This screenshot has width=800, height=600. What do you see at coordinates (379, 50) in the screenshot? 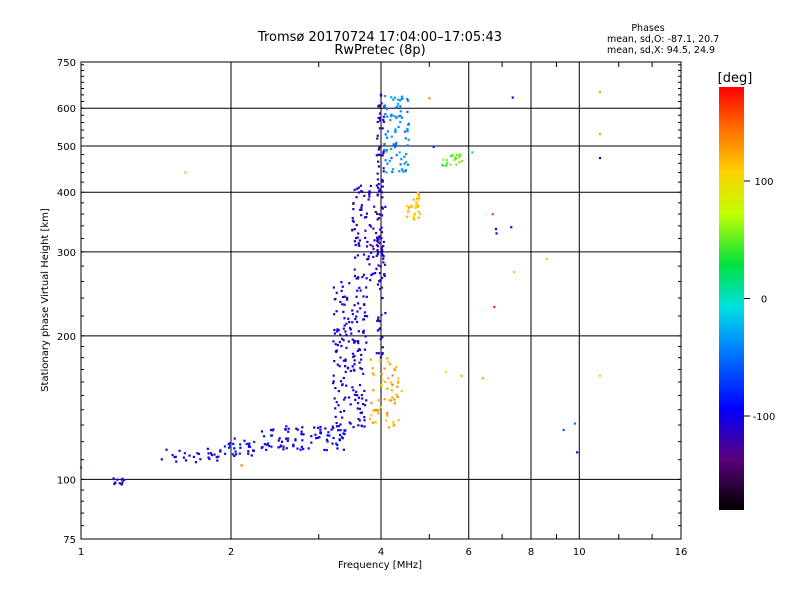
I see `chart-subtitle: RwPretec (8p)` at bounding box center [379, 50].